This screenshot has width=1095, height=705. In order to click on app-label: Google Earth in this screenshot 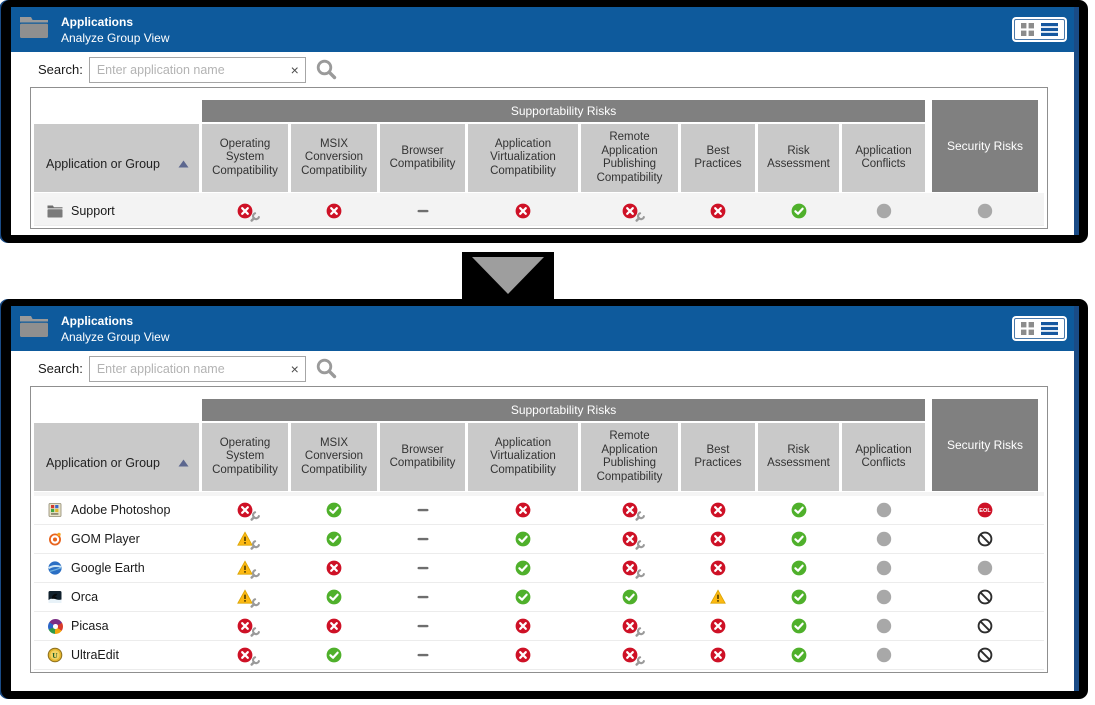, I will do `click(108, 568)`.